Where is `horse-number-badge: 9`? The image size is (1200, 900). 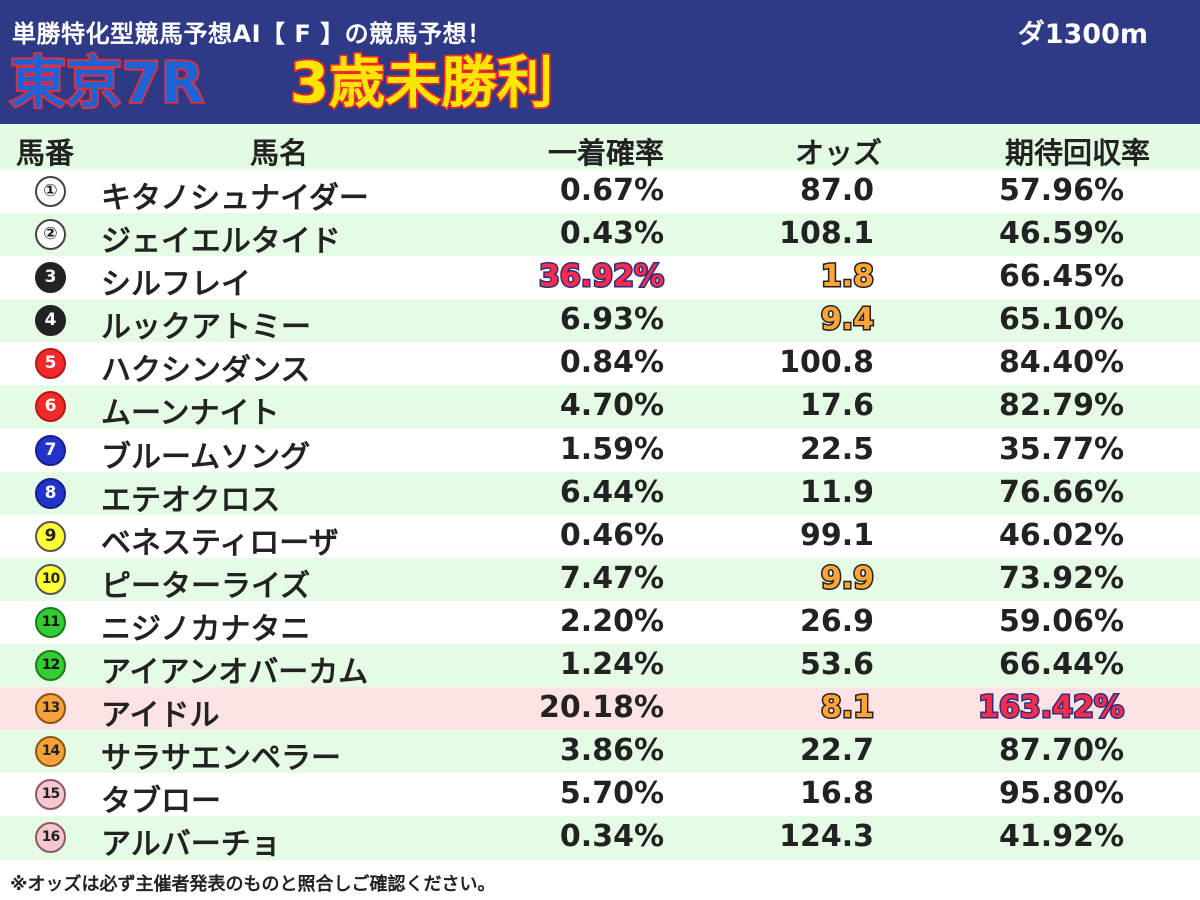 horse-number-badge: 9 is located at coordinates (50, 536).